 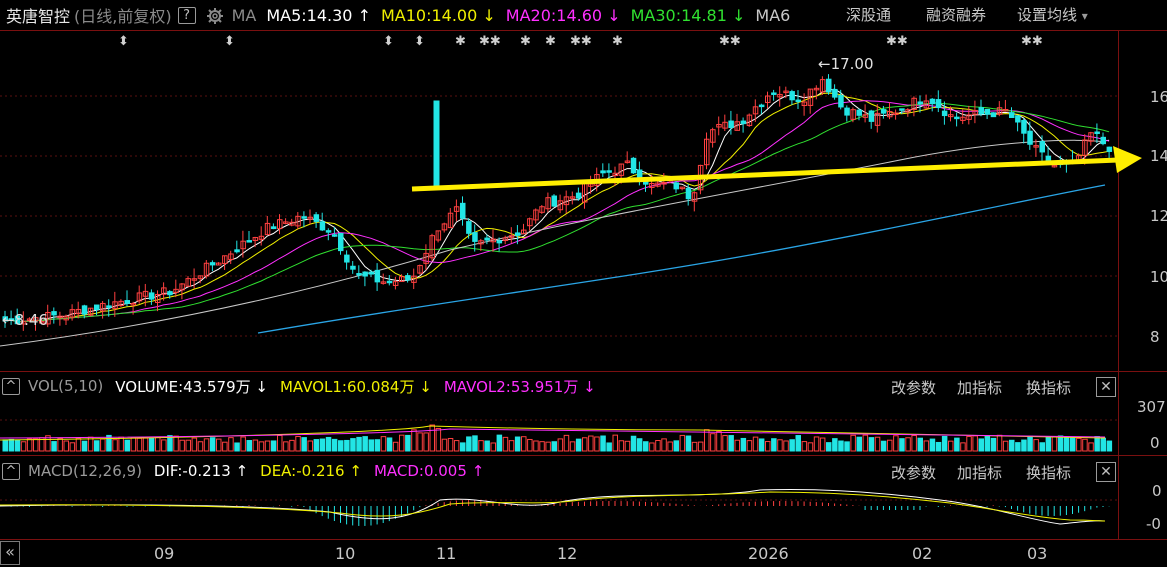 What do you see at coordinates (1151, 407) in the screenshot?
I see `volume-y-top: 307` at bounding box center [1151, 407].